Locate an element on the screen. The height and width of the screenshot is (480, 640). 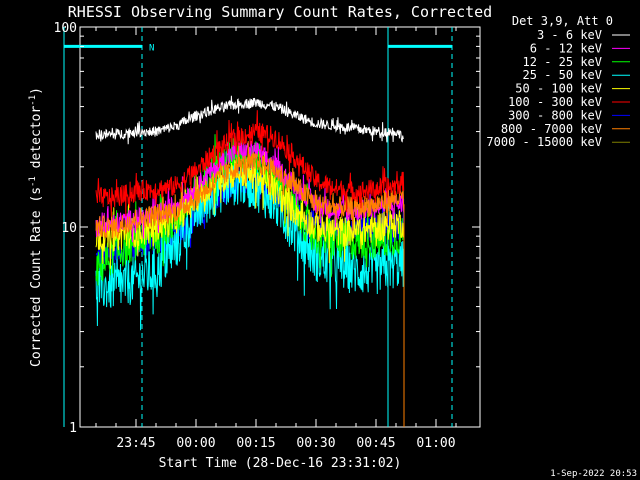
legend-label-0: 3 - 6 keV is located at coordinates (569, 35).